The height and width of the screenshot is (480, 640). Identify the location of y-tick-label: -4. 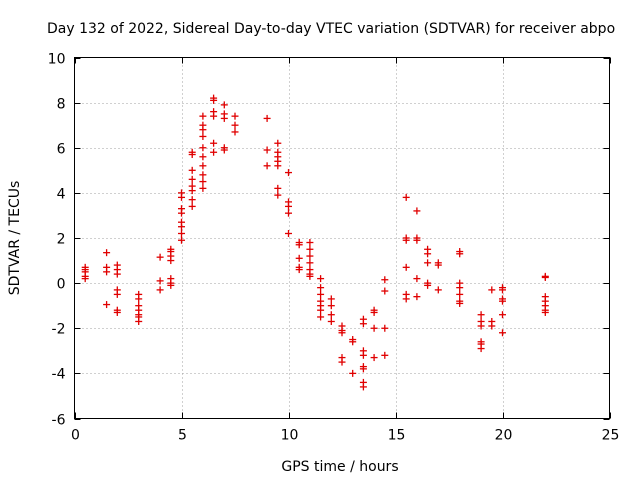
(59, 375).